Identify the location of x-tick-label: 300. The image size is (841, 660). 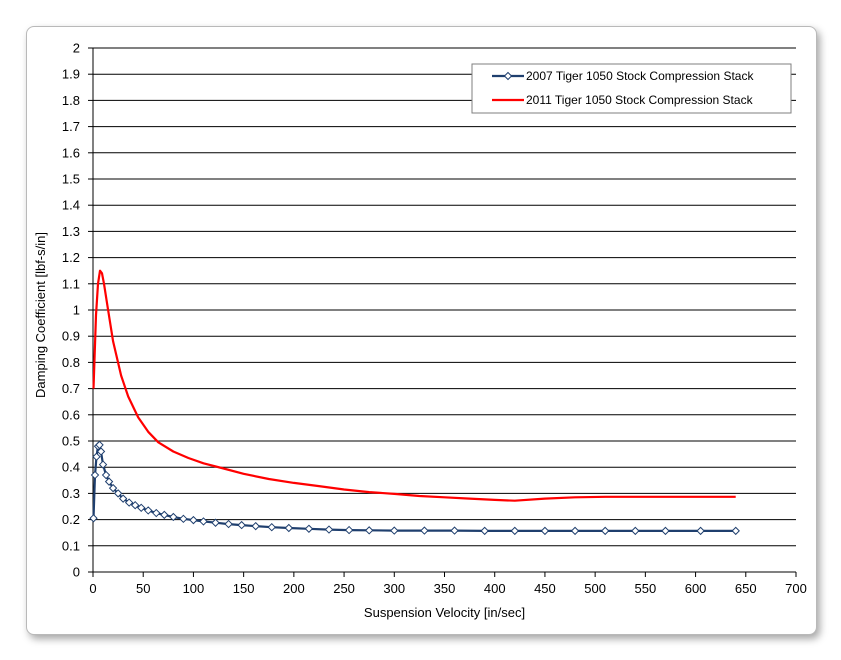
(394, 588).